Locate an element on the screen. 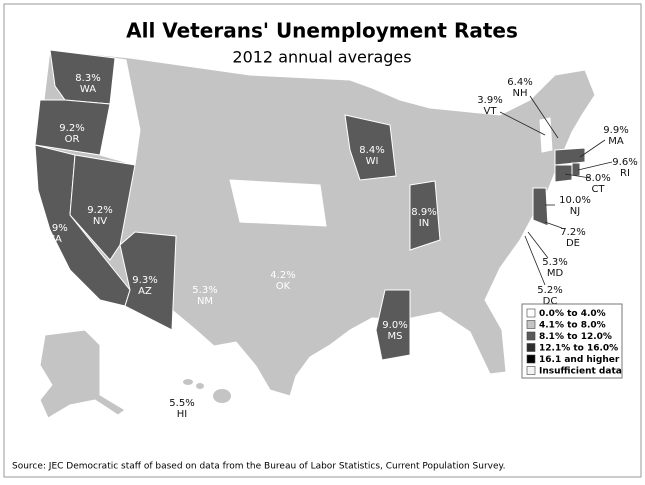 The image size is (645, 485). legend-label: 8.1% to 12.0% is located at coordinates (575, 337).